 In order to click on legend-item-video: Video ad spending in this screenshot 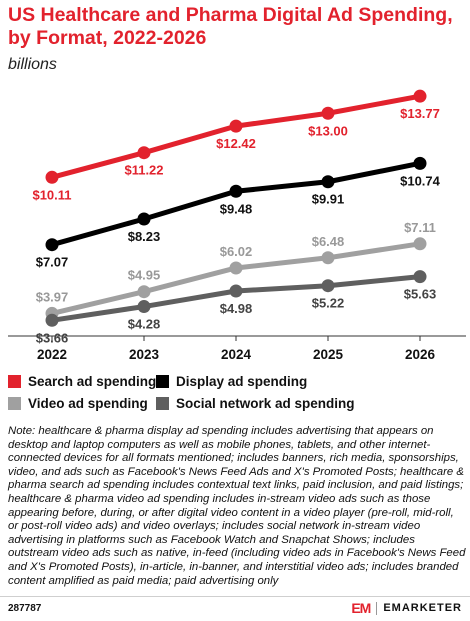, I will do `click(78, 403)`.